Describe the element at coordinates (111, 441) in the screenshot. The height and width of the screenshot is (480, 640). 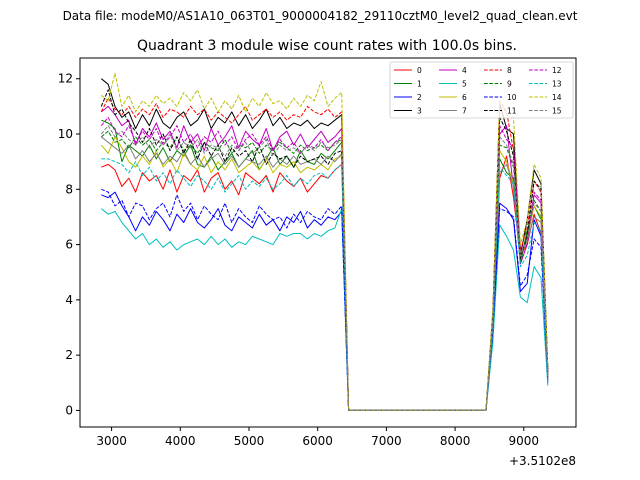
I see `x-tick-label: 3000` at that location.